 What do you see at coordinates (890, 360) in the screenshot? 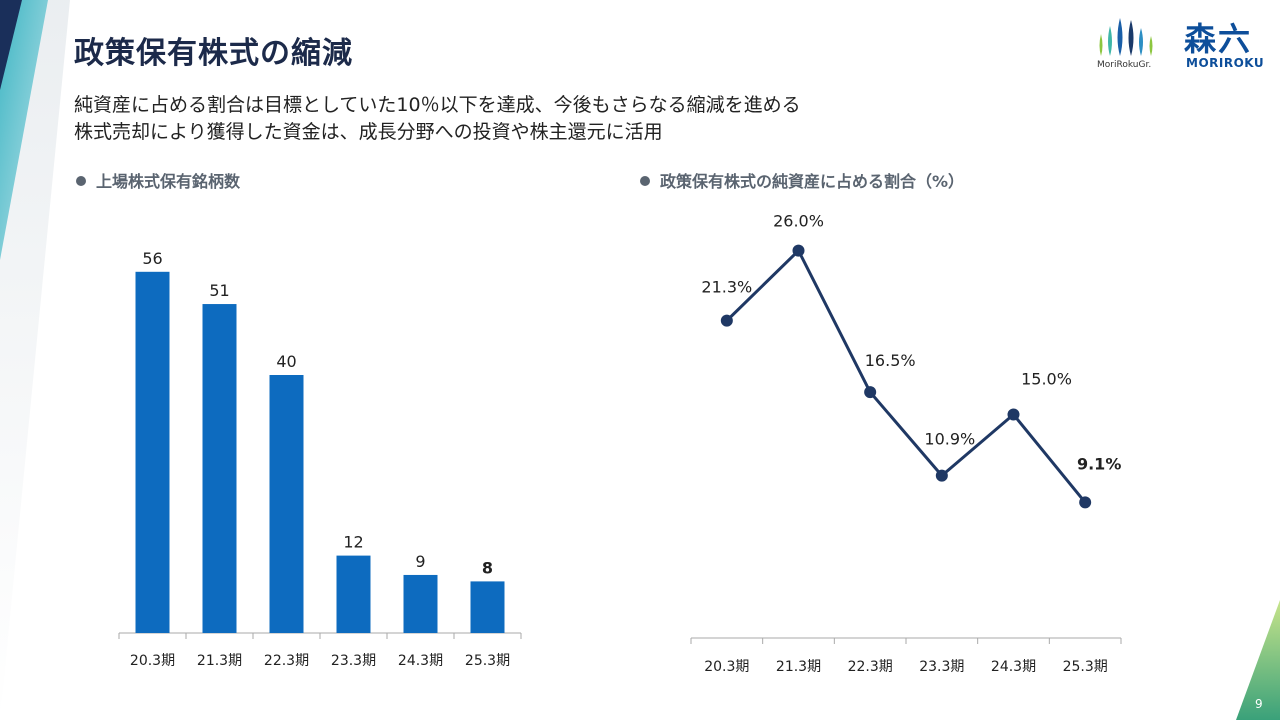
I see `line-value-label: 16.5%` at bounding box center [890, 360].